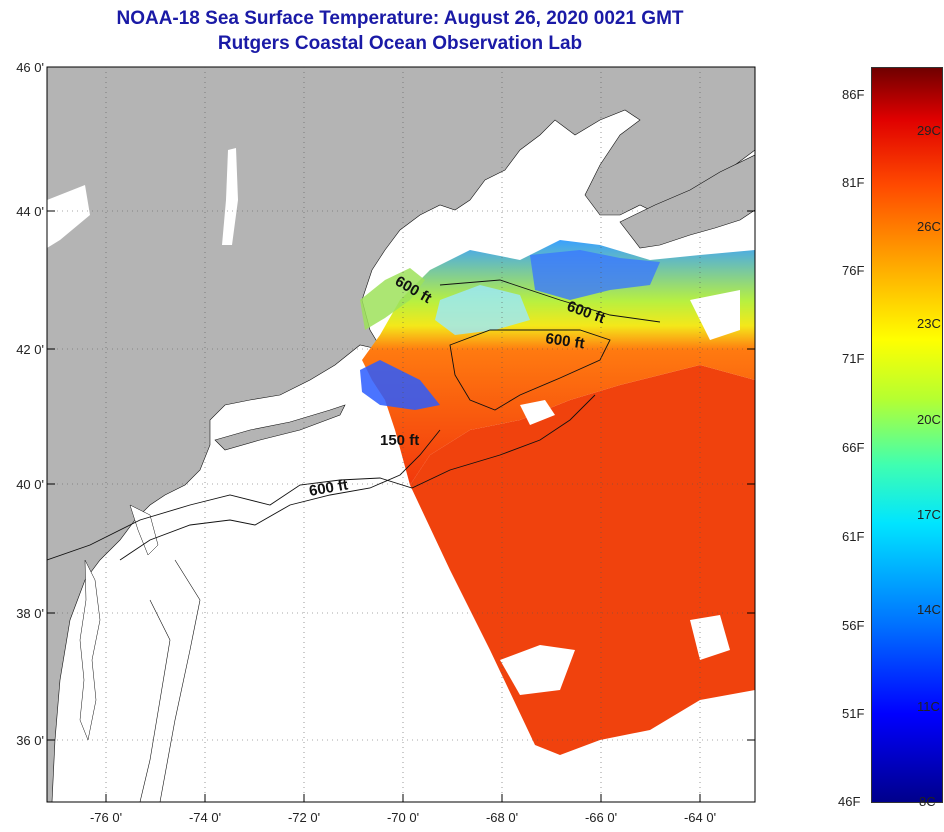  Describe the element at coordinates (853, 270) in the screenshot. I see `fahrenheit-label: 76F` at that location.